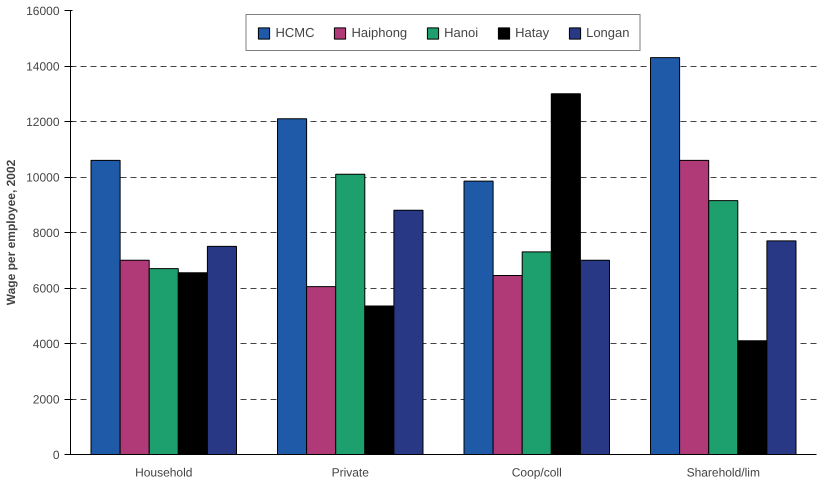 This screenshot has height=494, width=826. Describe the element at coordinates (43, 67) in the screenshot. I see `y-tick-label: 14000` at that location.